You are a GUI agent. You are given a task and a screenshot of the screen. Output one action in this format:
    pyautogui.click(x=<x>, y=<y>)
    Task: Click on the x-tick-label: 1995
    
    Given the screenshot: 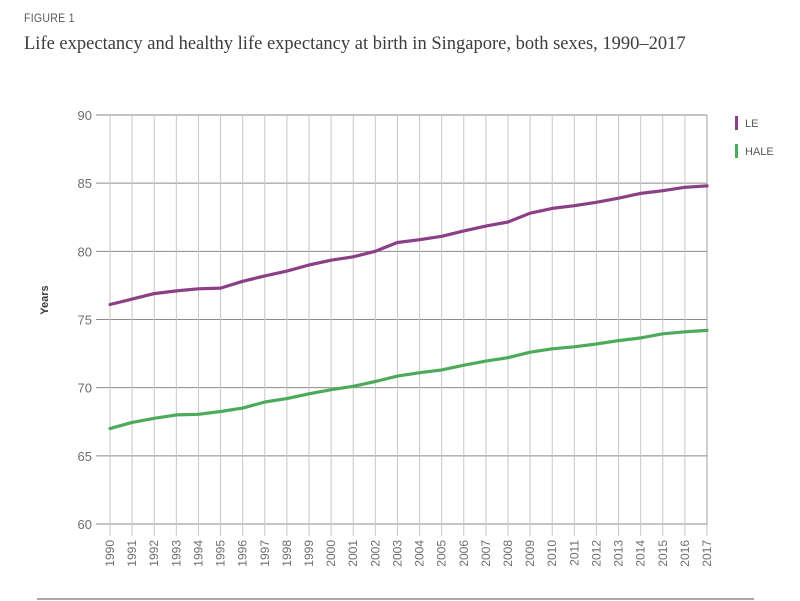 What is the action you would take?
    pyautogui.click(x=221, y=553)
    